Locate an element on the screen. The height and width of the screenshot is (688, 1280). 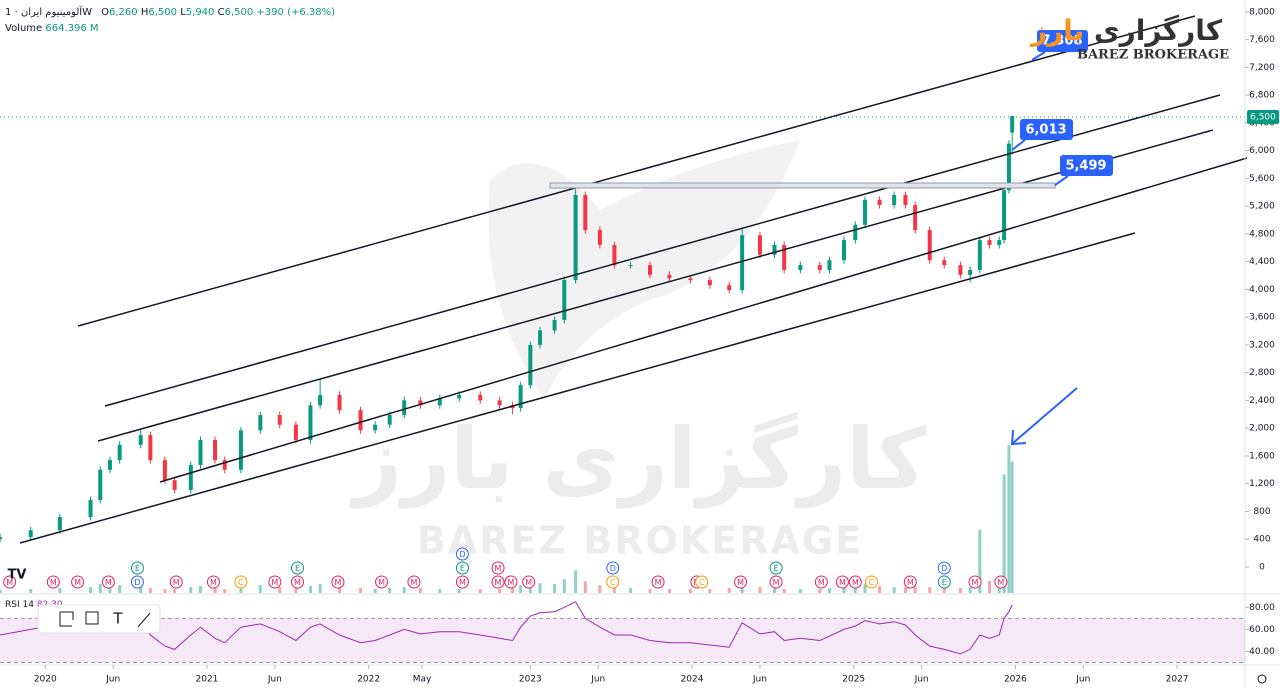
event-letter: D is located at coordinates (137, 582).